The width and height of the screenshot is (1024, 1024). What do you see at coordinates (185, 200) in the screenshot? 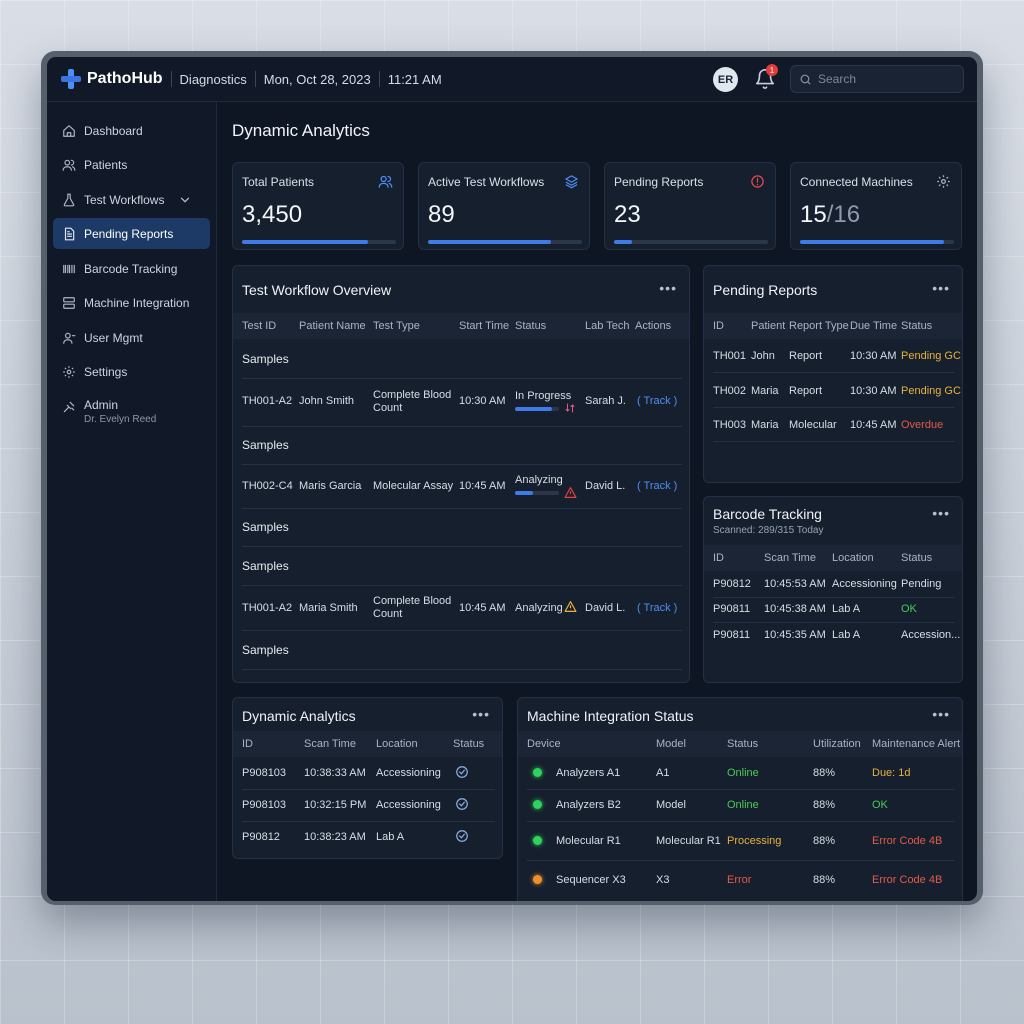
I see `chevron-down-icon` at bounding box center [185, 200].